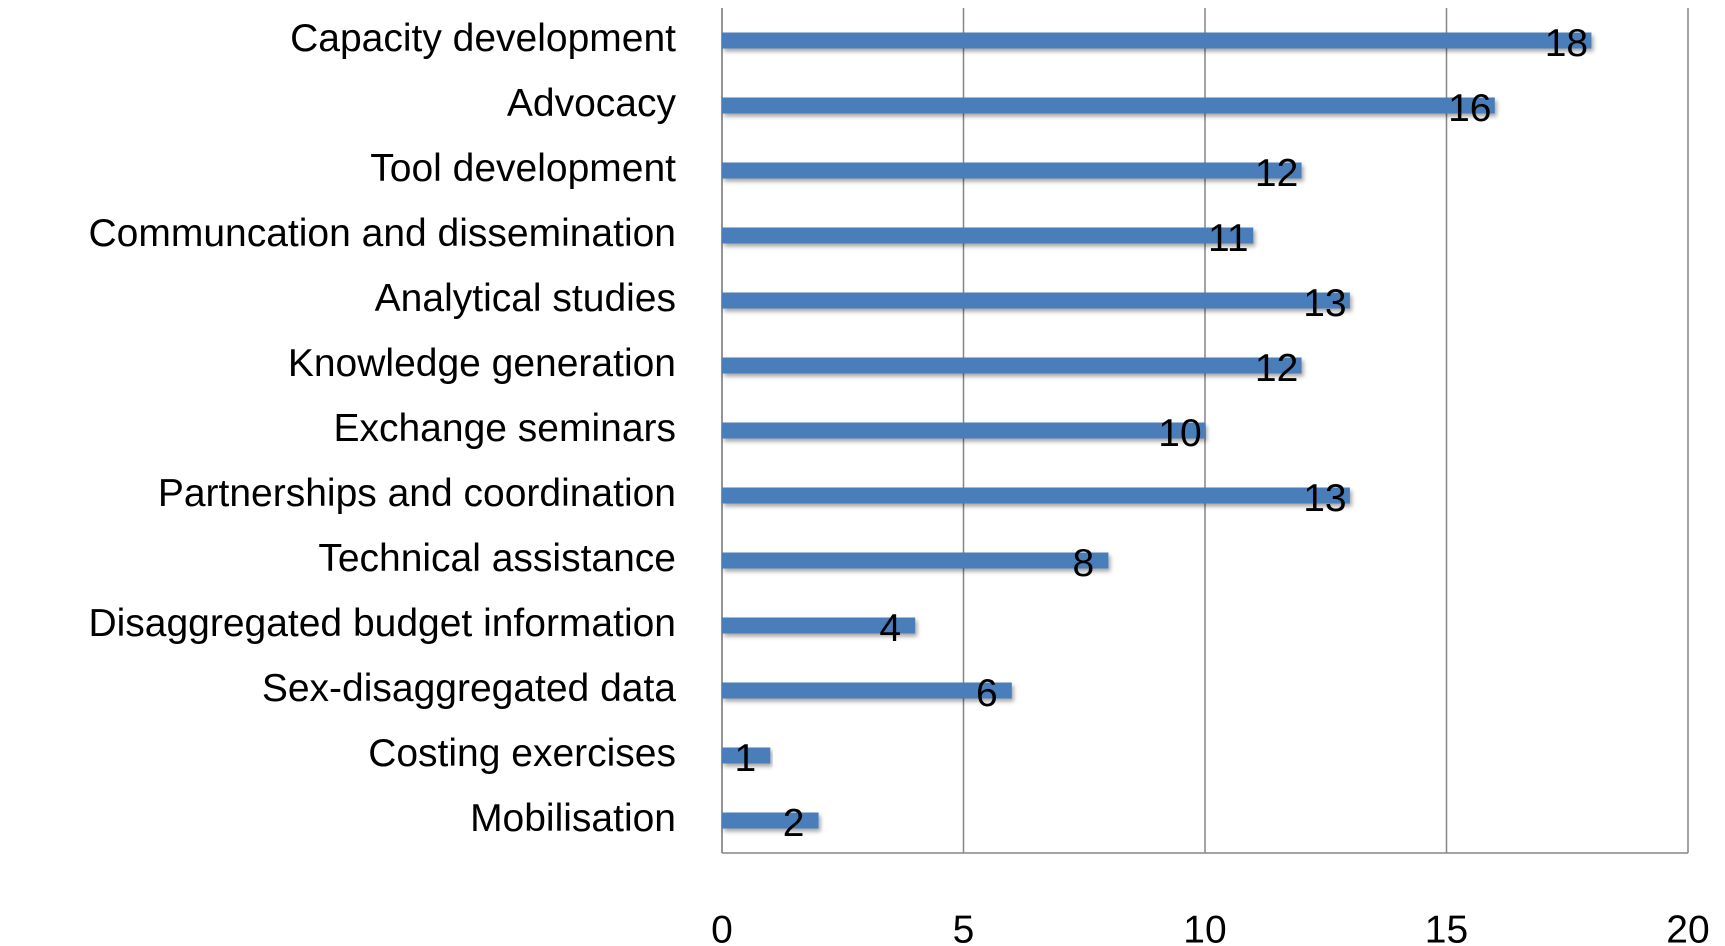  Describe the element at coordinates (890, 628) in the screenshot. I see `value-label: 4` at that location.